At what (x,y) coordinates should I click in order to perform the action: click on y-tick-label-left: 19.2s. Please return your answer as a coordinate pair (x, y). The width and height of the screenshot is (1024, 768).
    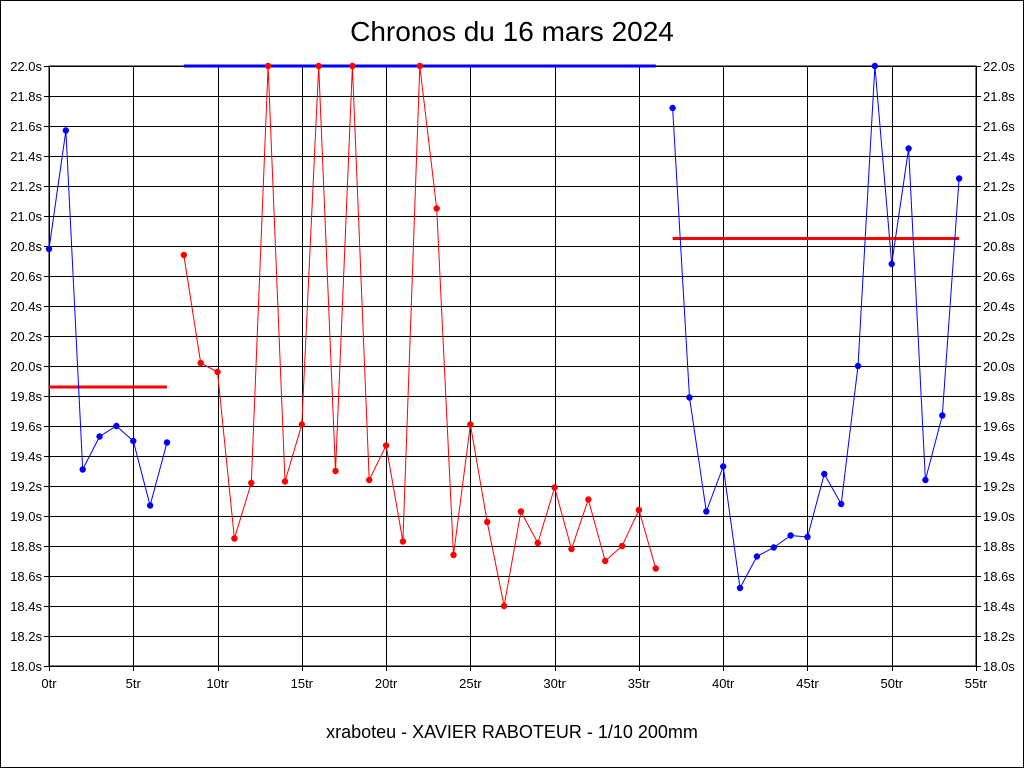
    Looking at the image, I should click on (26, 486).